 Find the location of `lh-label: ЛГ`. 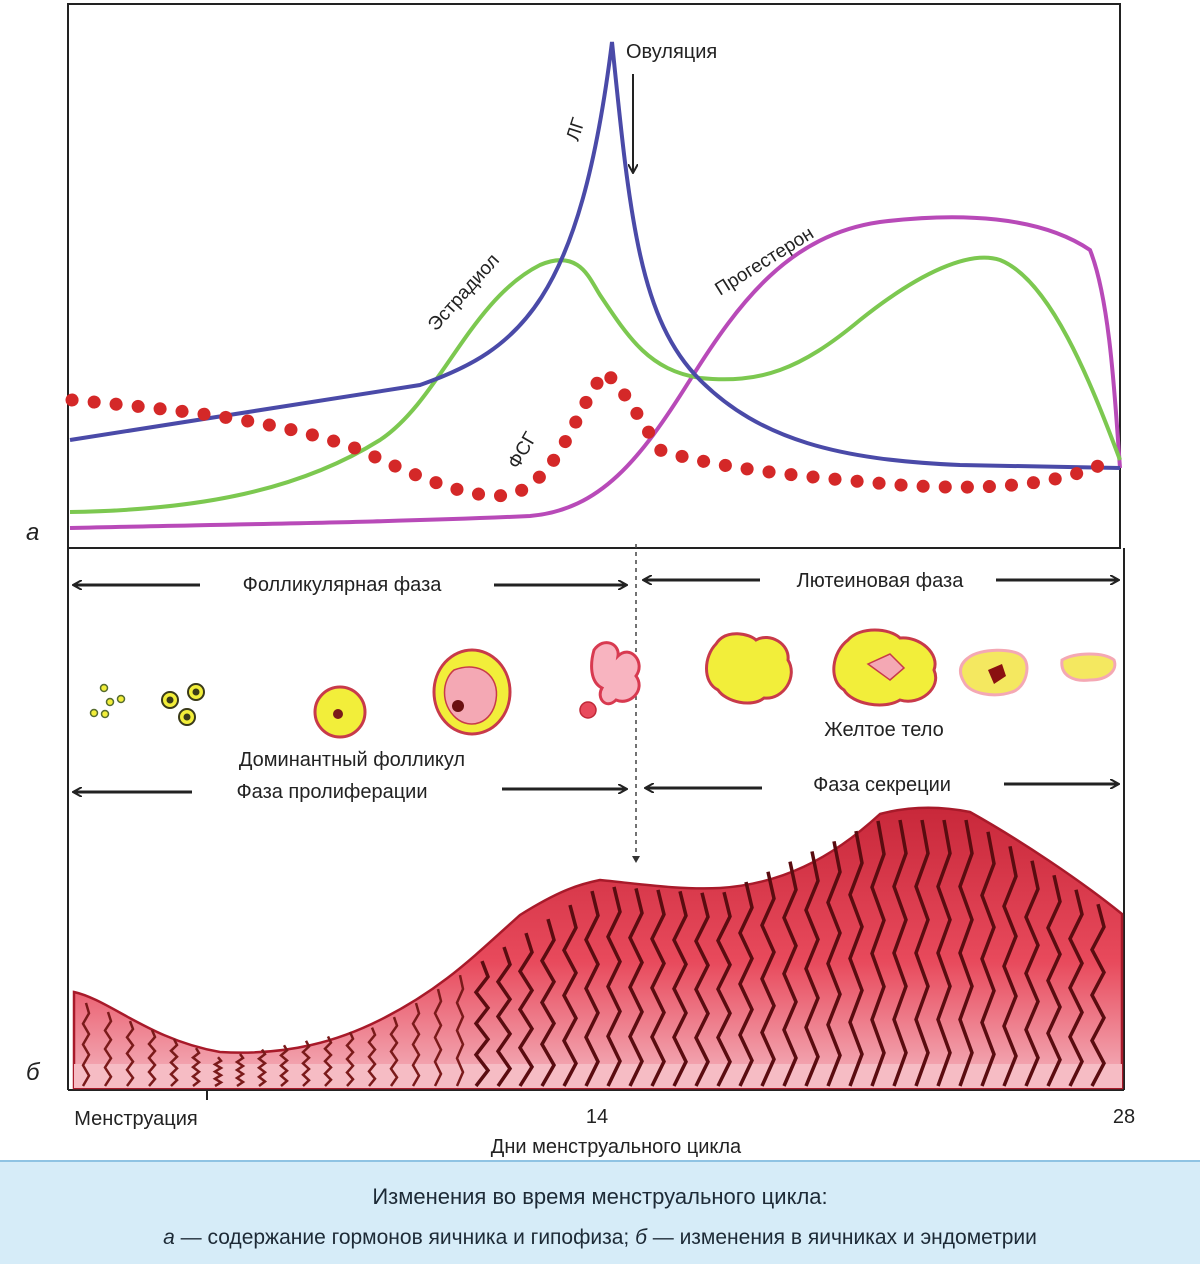

lh-label: ЛГ is located at coordinates (576, 129).